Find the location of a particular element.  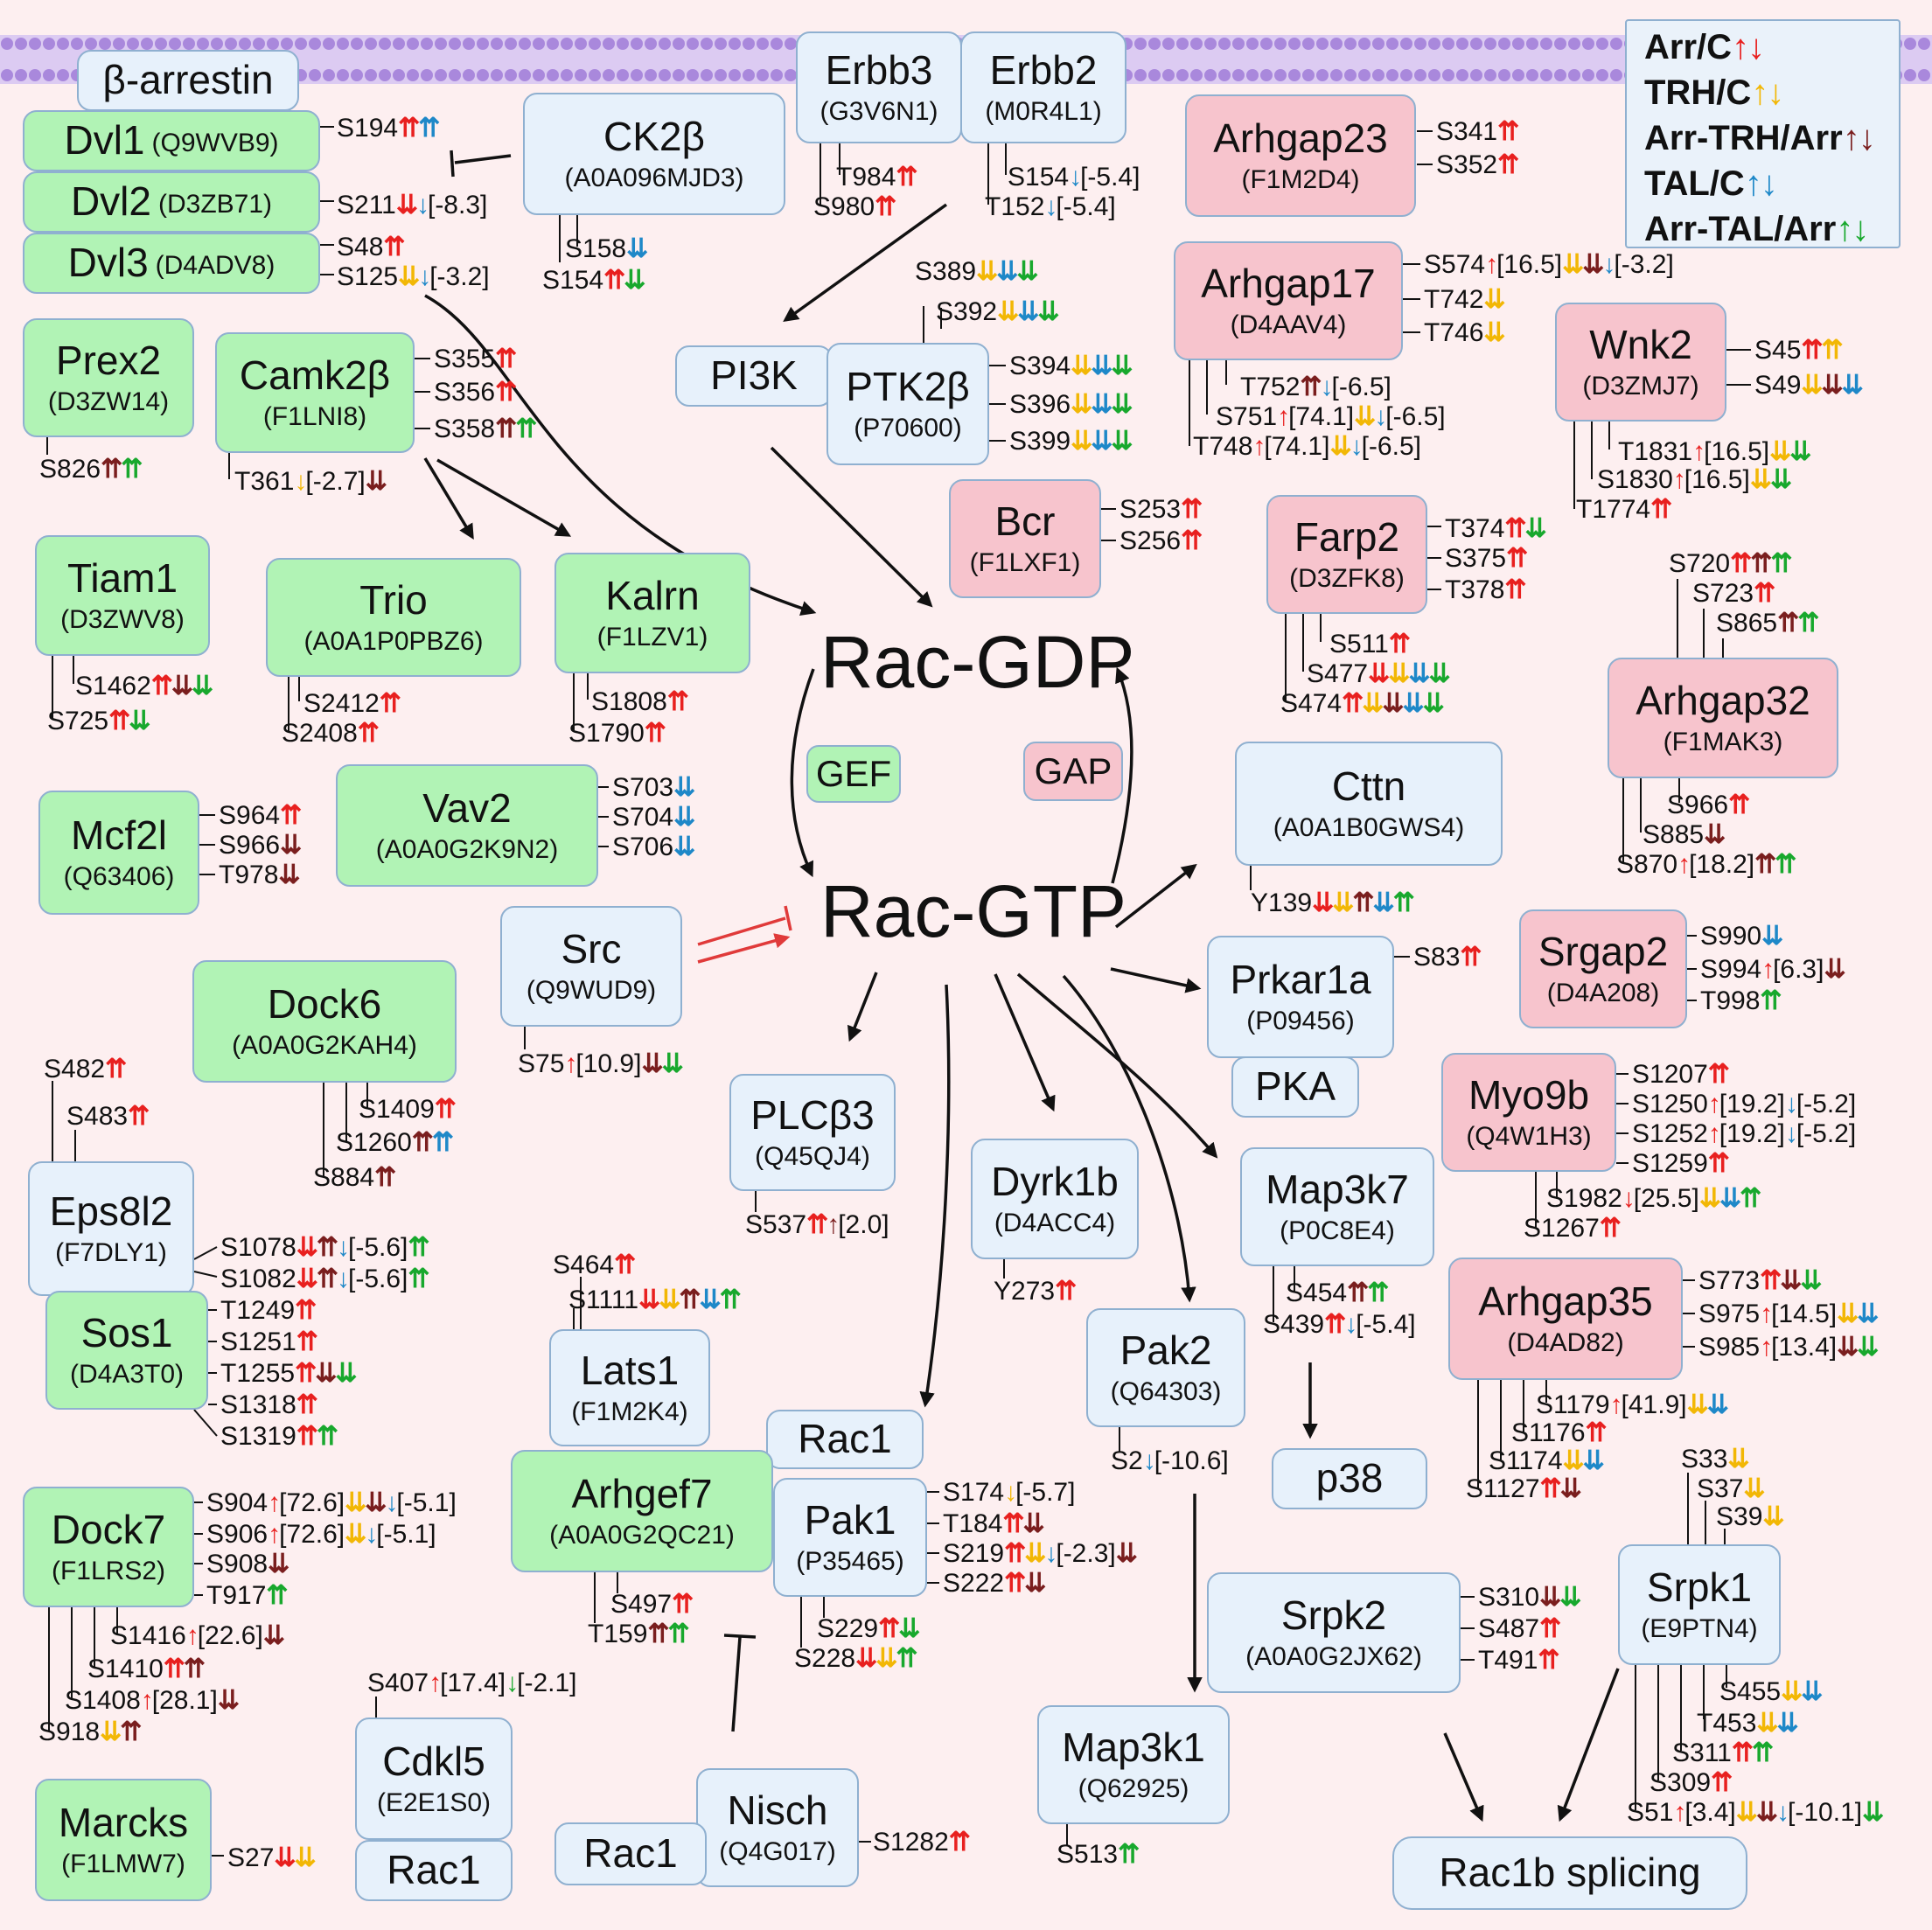

protein-dvl2: Dvl2 (D3ZB71) is located at coordinates (171, 202).